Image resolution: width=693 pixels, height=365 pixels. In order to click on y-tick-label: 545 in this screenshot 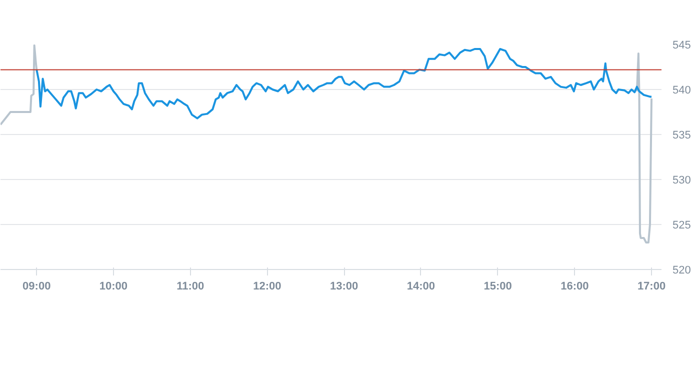, I will do `click(681, 46)`.